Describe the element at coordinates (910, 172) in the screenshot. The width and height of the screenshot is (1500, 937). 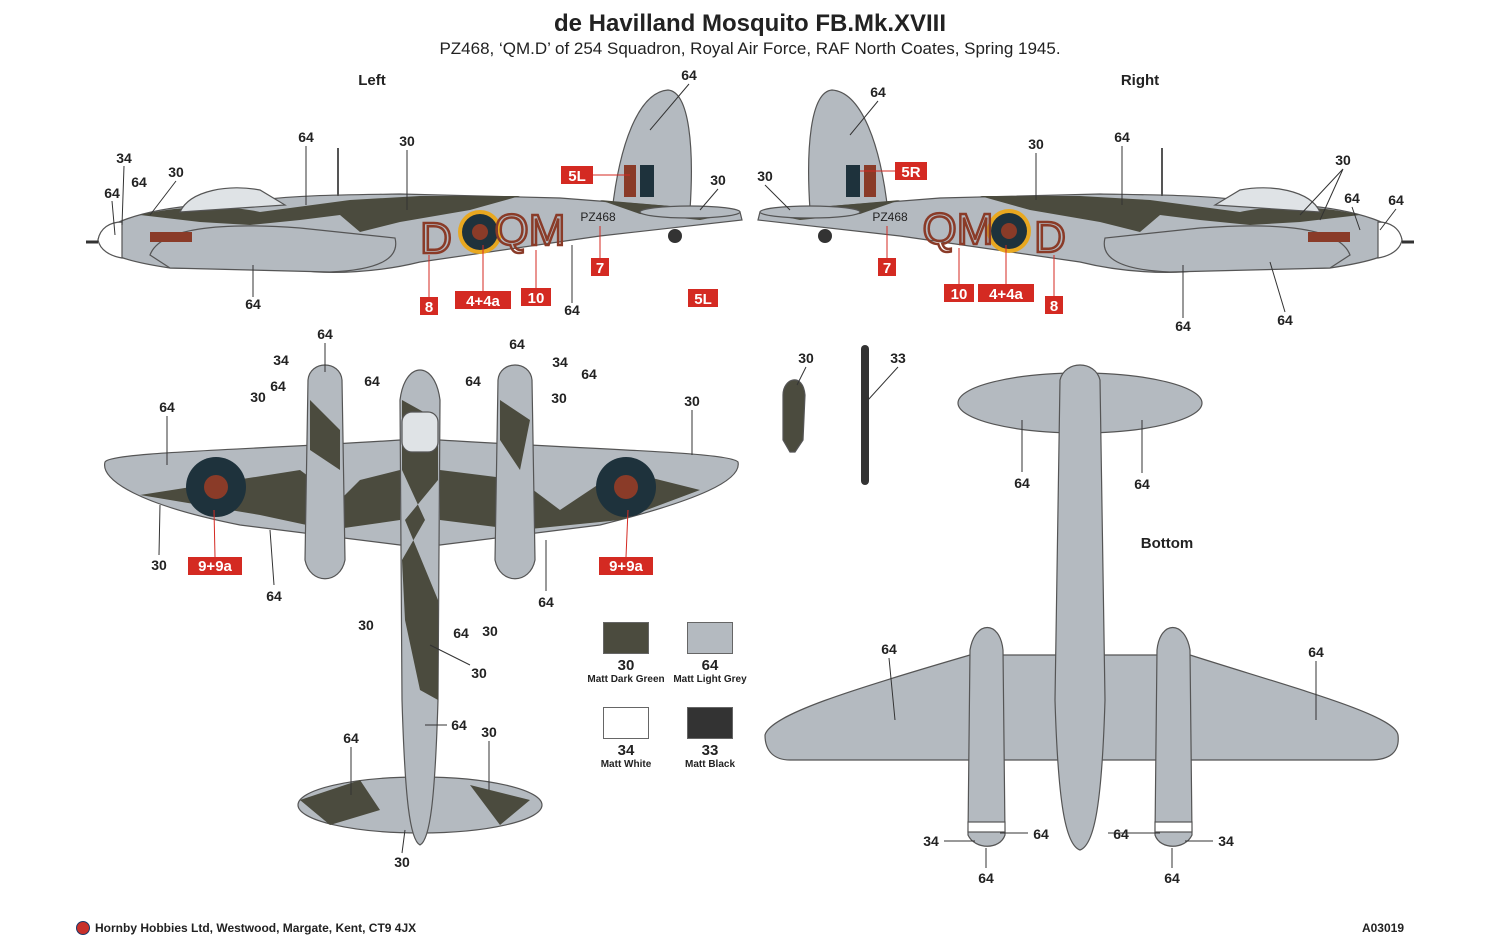
I see `decal-number: 5R` at that location.